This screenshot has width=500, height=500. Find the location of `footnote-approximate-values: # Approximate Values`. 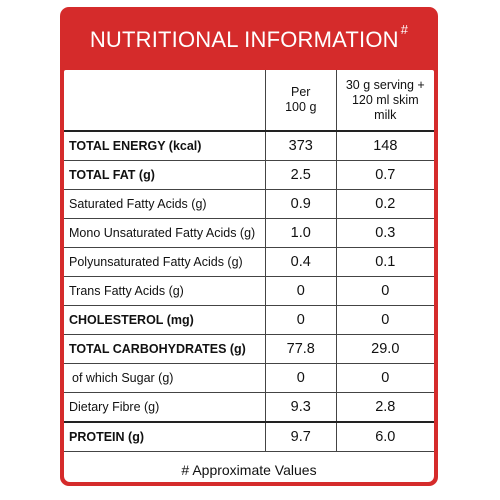

footnote-approximate-values: # Approximate Values is located at coordinates (249, 470).